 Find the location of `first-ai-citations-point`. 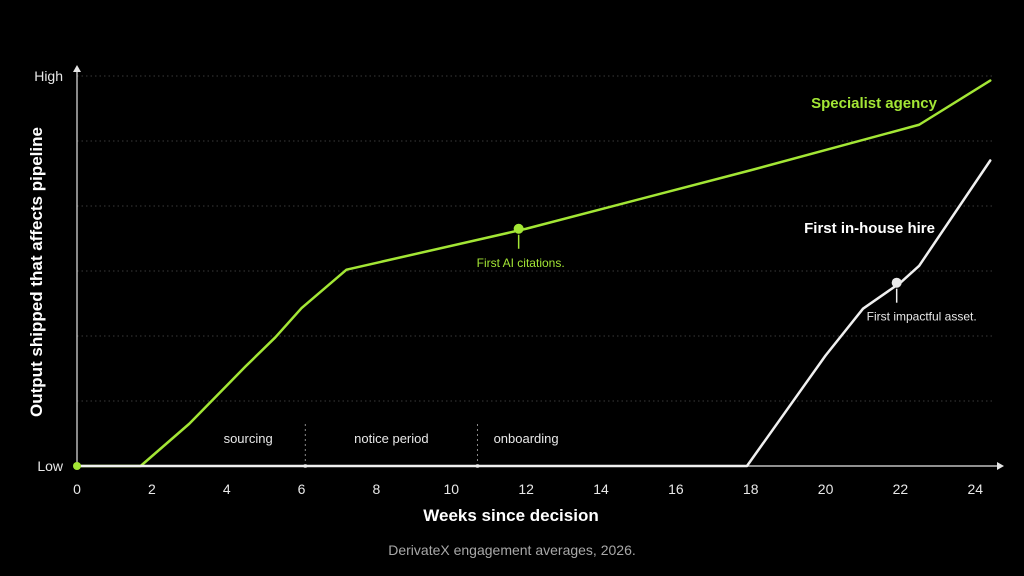

first-ai-citations-point is located at coordinates (518, 228).